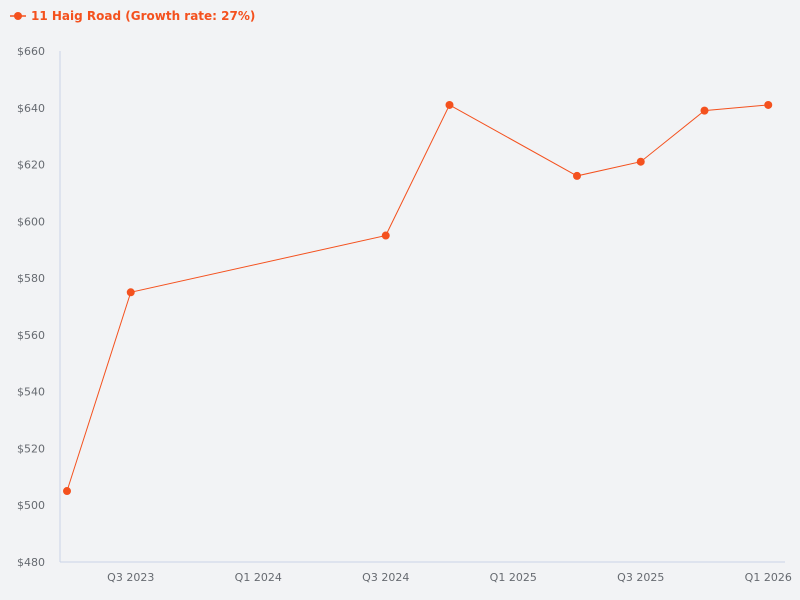 The height and width of the screenshot is (600, 800). What do you see at coordinates (31, 335) in the screenshot?
I see `y-tick-label: $560` at bounding box center [31, 335].